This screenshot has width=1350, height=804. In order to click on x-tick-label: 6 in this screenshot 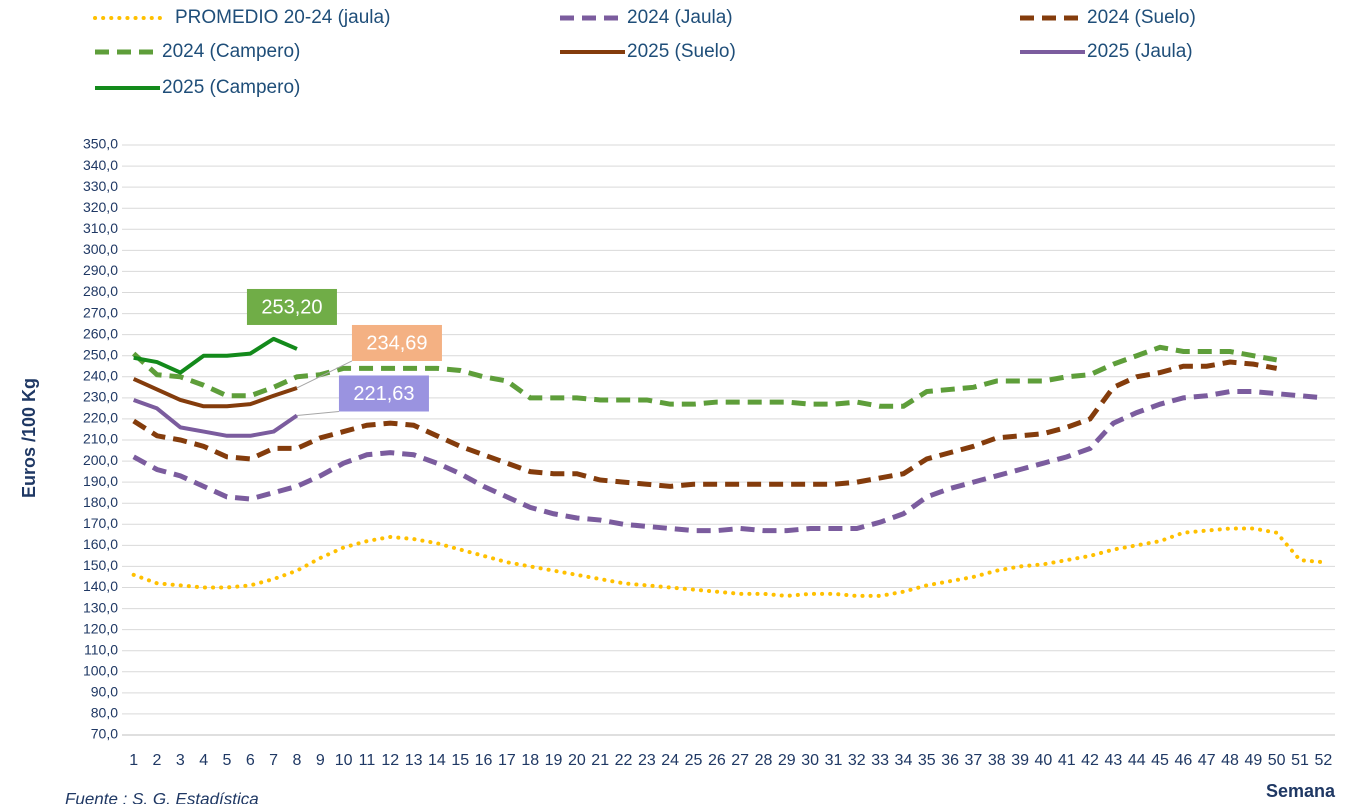, I will do `click(250, 760)`.